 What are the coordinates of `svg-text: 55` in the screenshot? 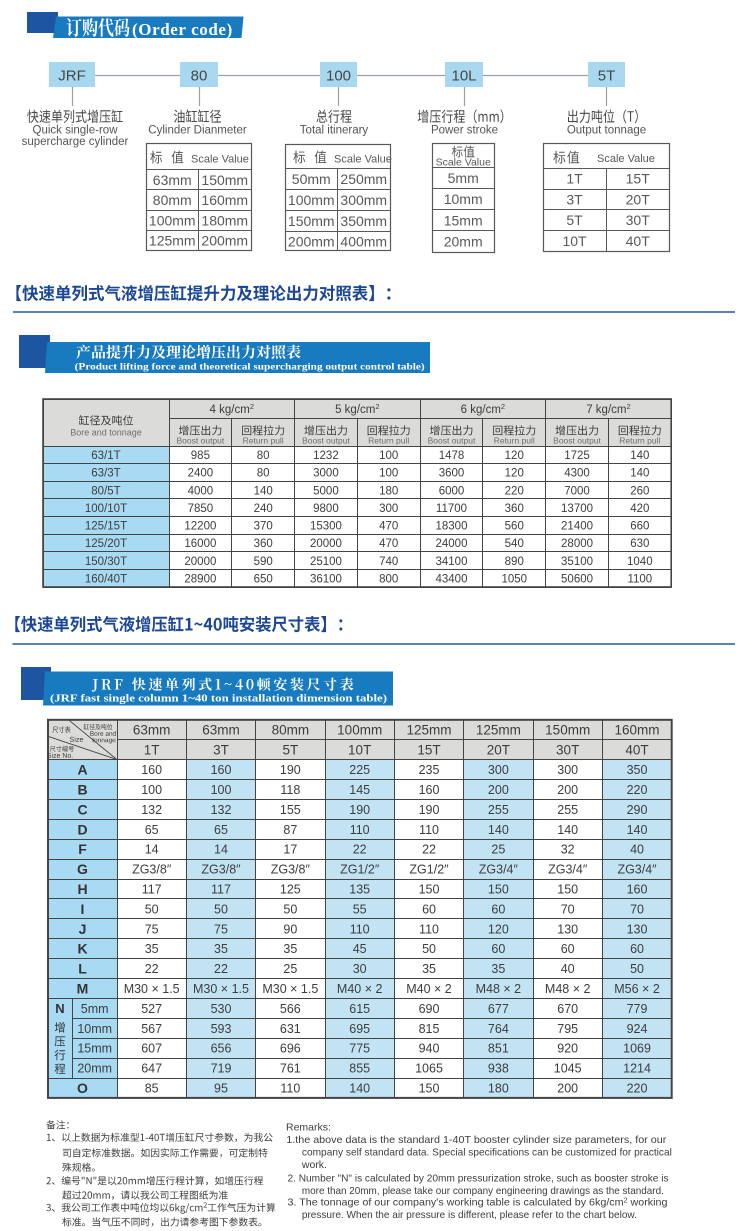 It's located at (360, 909).